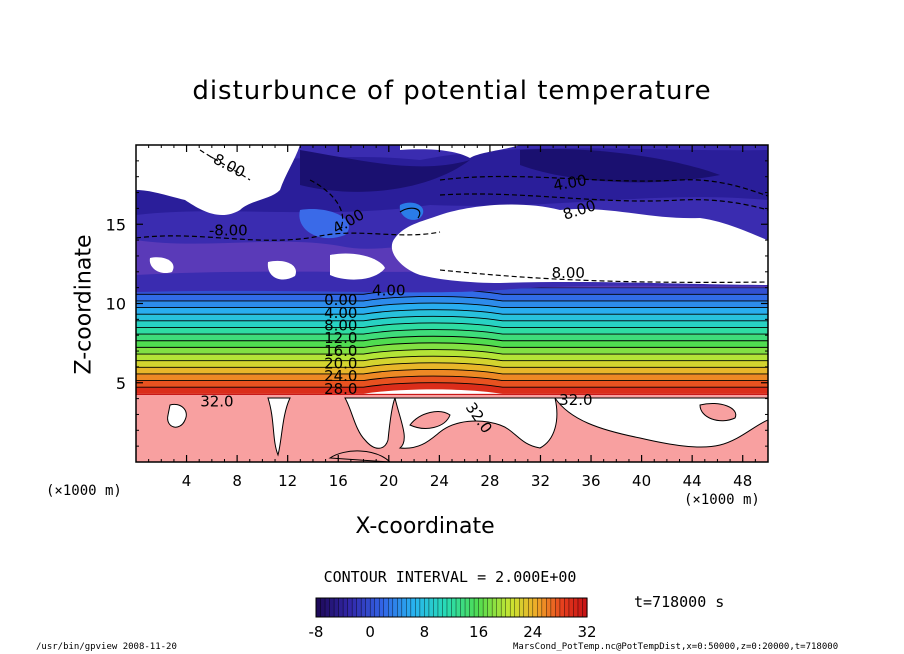  Describe the element at coordinates (187, 481) in the screenshot. I see `x-tick-label: 4` at that location.